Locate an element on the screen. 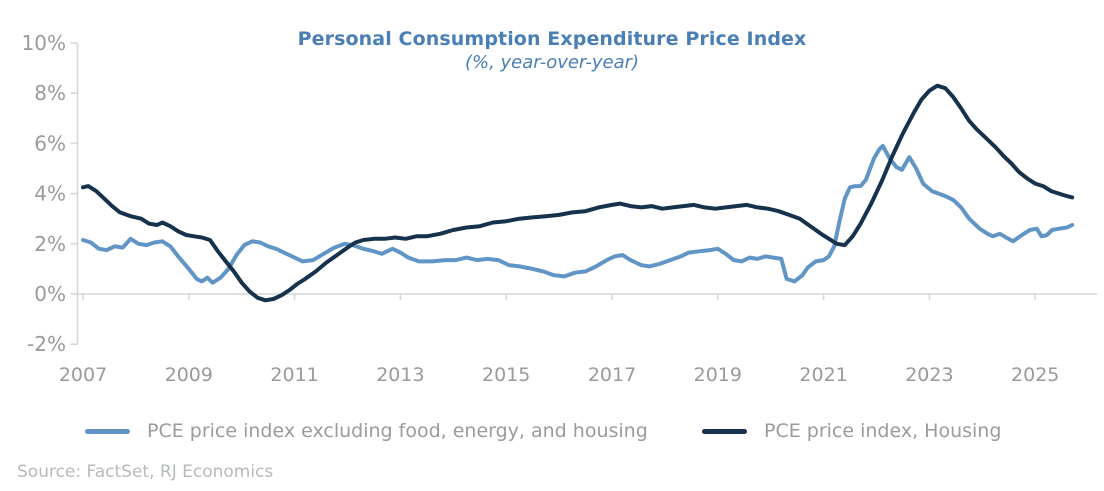 This screenshot has width=1104, height=491. y-tick-label: 4% is located at coordinates (50, 194).